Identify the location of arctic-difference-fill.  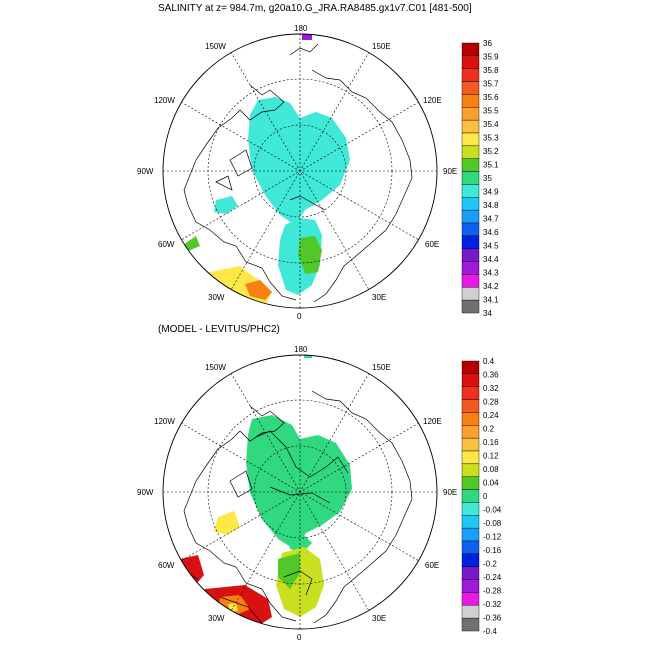
(299, 482).